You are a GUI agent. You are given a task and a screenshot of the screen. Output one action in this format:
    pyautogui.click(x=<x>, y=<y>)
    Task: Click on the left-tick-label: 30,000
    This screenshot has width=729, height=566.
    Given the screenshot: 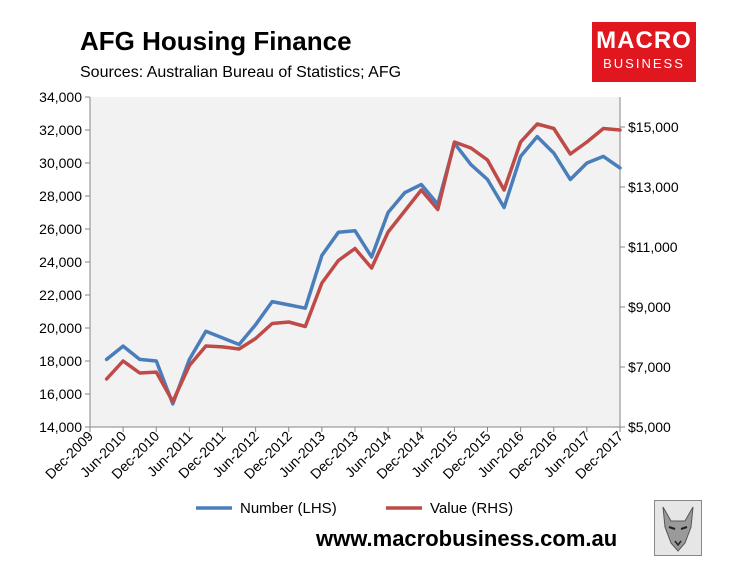 What is the action you would take?
    pyautogui.click(x=60, y=163)
    